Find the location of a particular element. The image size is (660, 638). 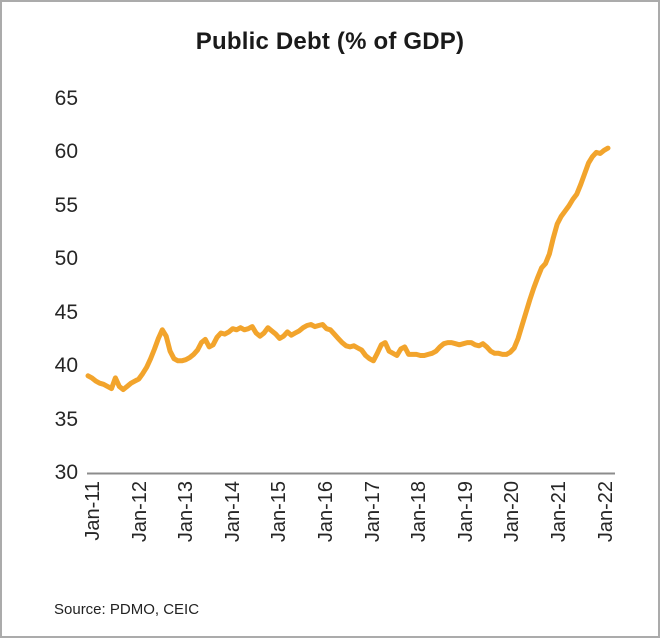

y-tick-label: 45 is located at coordinates (66, 312).